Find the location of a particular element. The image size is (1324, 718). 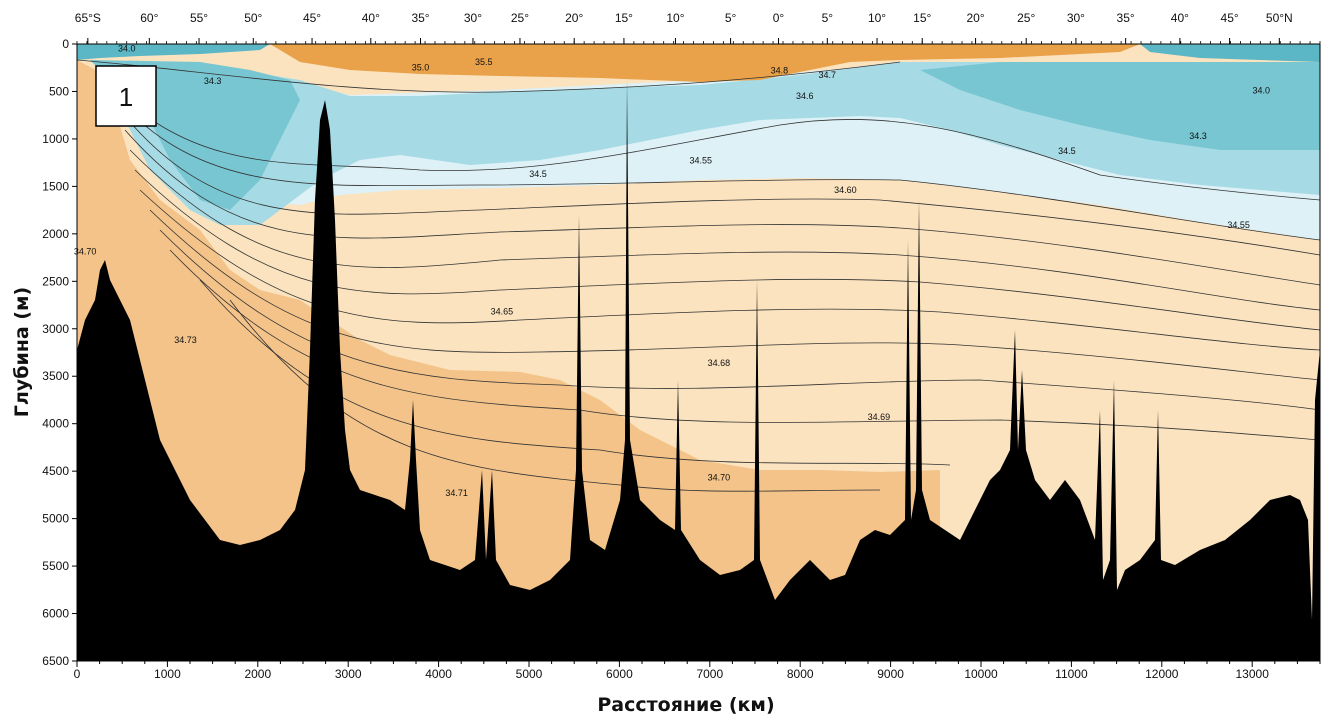

lat-tick-label: 60° is located at coordinates (149, 18).